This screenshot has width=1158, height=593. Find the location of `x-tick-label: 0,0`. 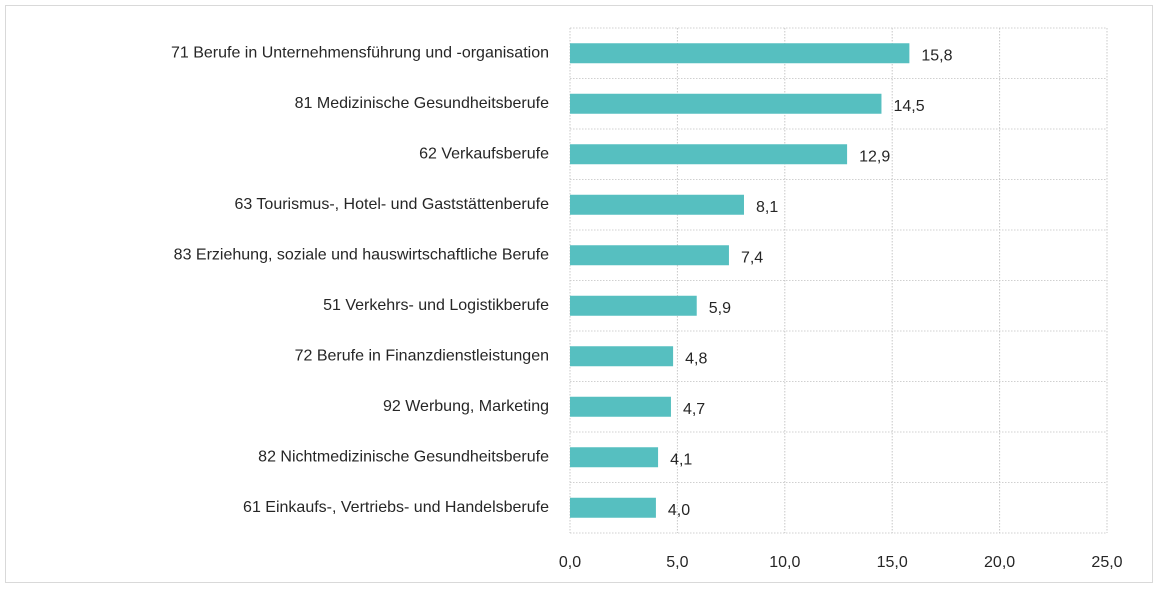

x-tick-label: 0,0 is located at coordinates (570, 562).